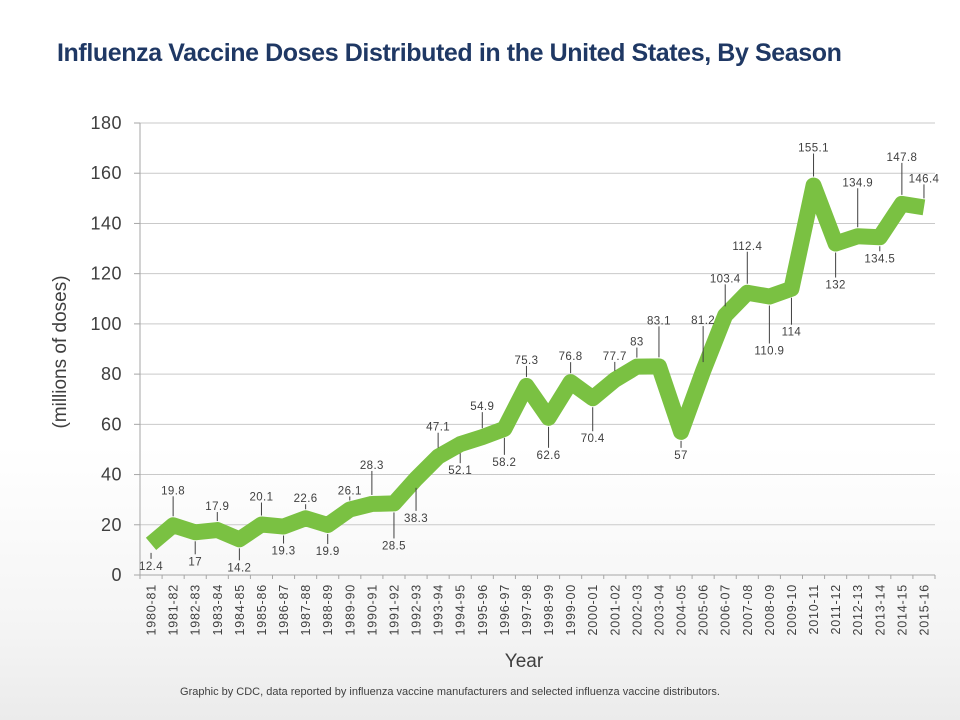 The height and width of the screenshot is (720, 960). What do you see at coordinates (106, 223) in the screenshot?
I see `y-tick-label: 140` at bounding box center [106, 223].